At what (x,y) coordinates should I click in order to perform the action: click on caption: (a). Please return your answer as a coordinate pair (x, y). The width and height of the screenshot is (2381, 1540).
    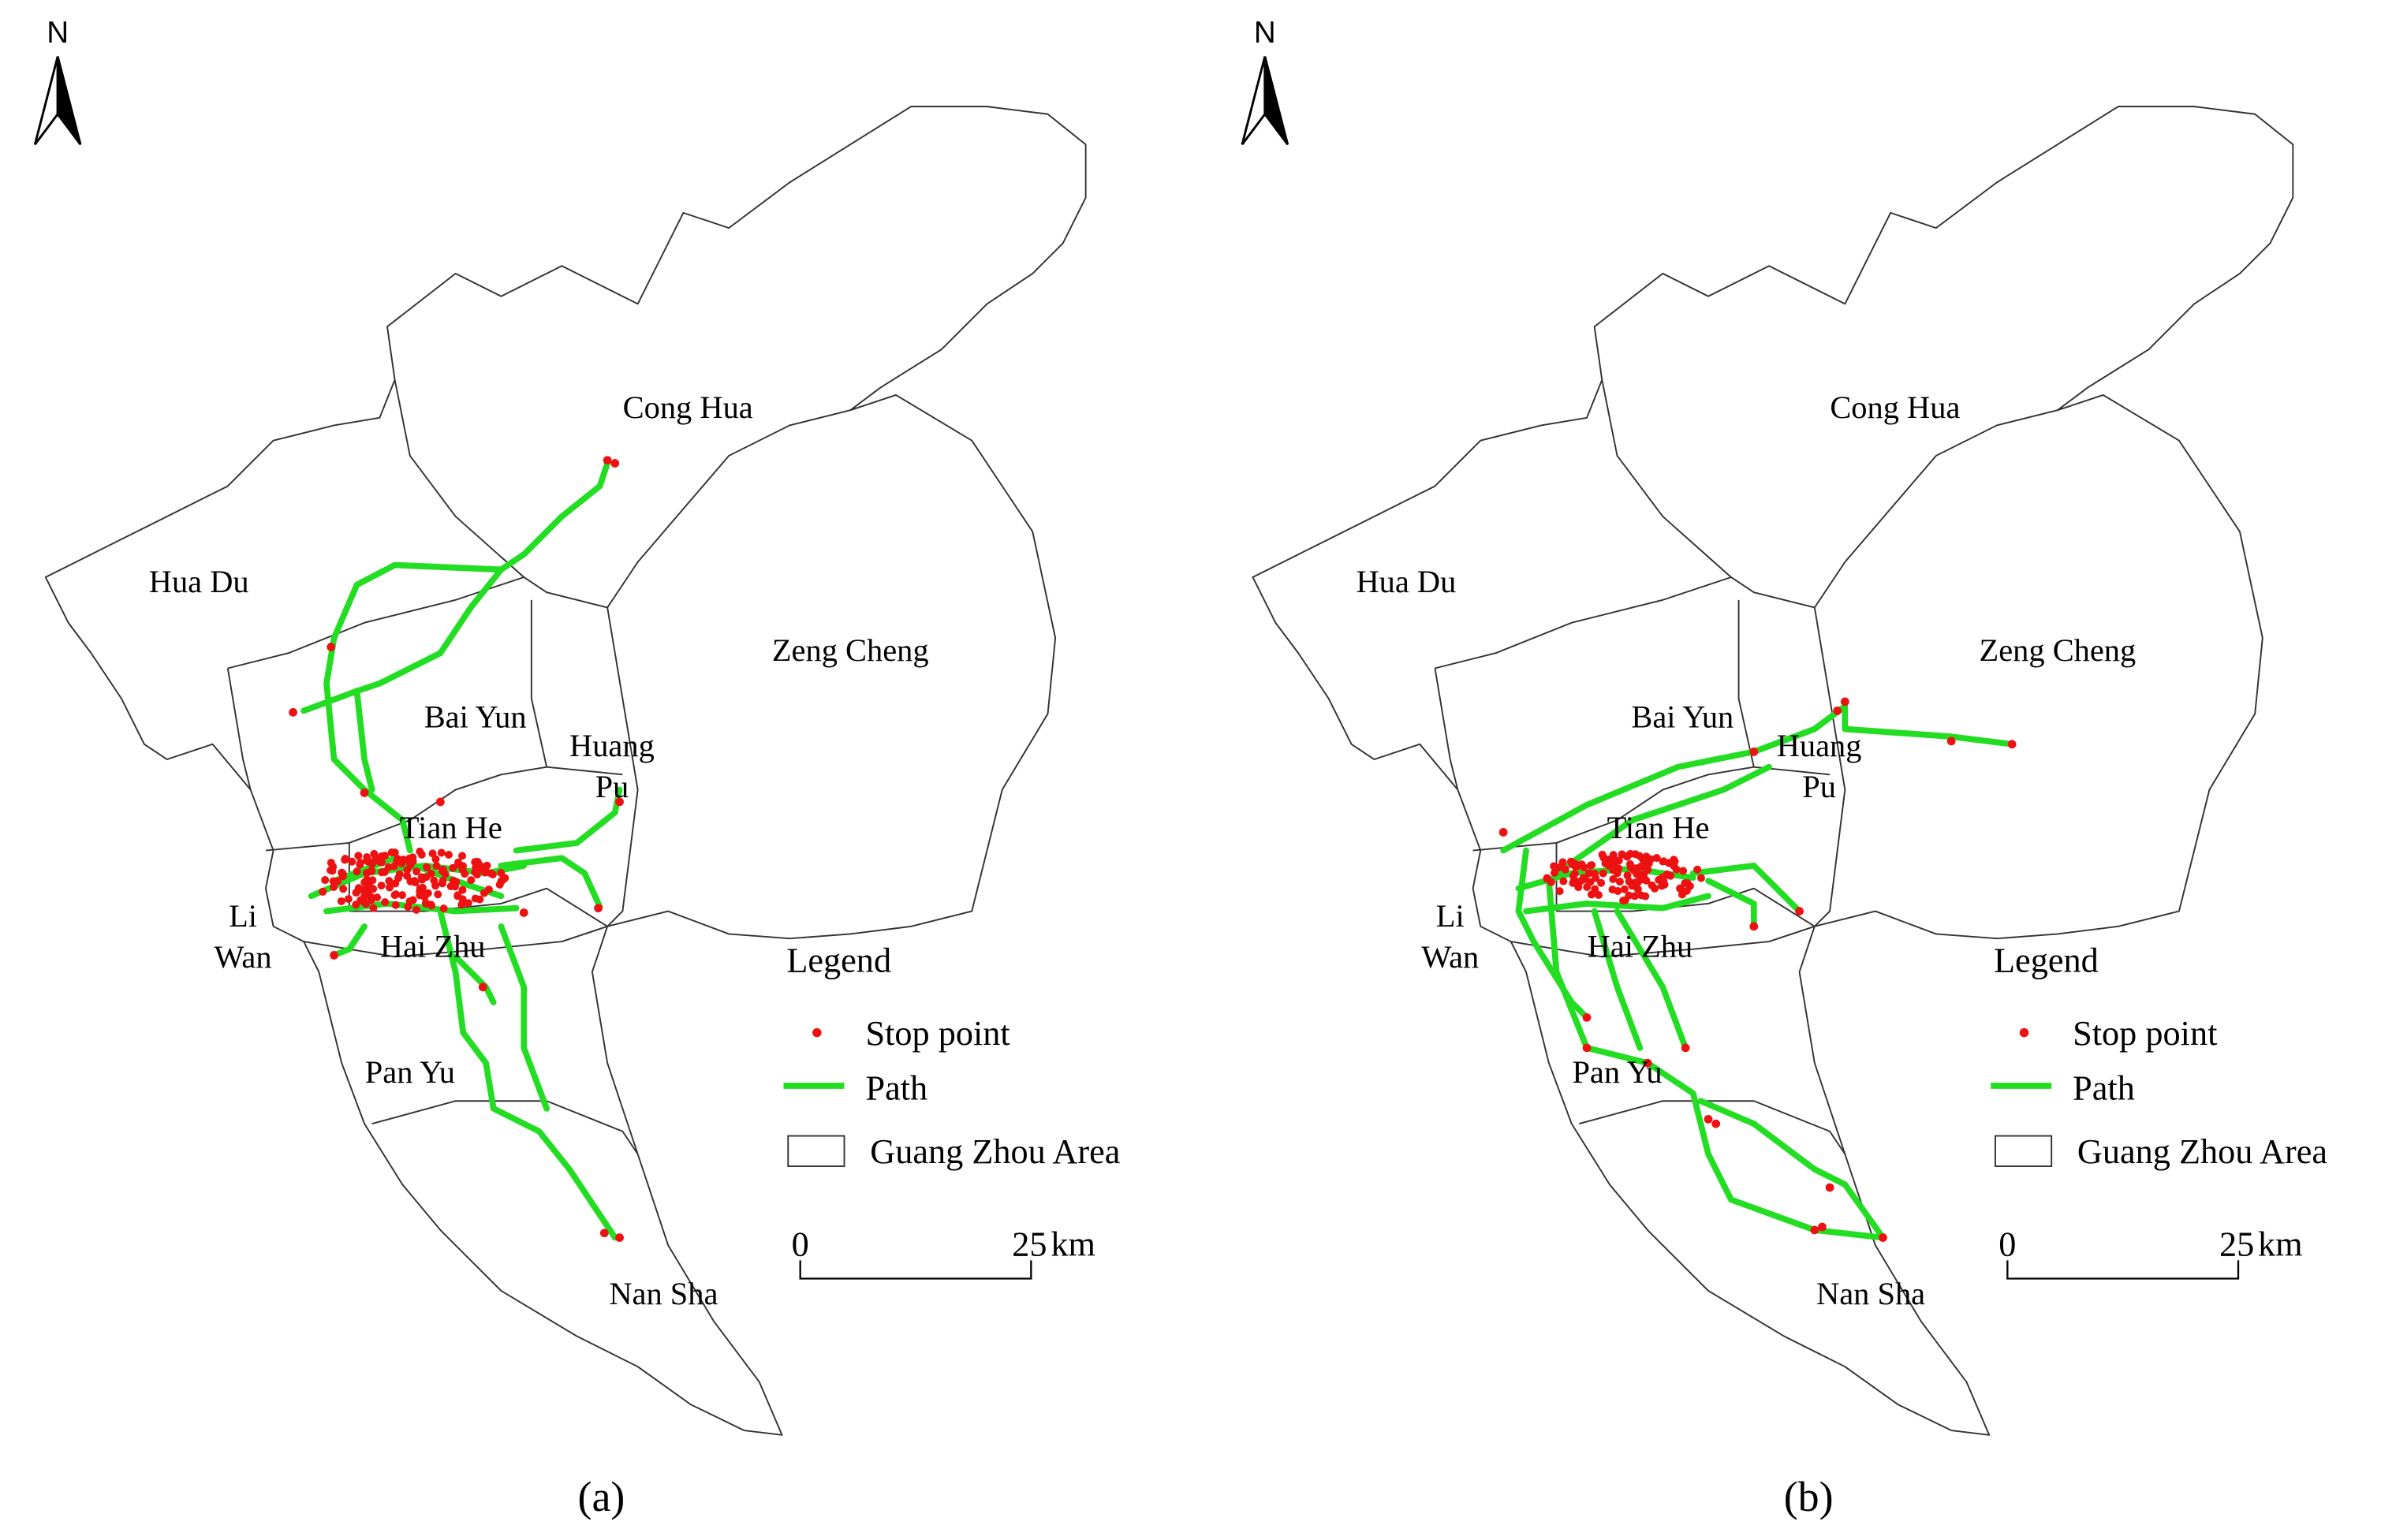
    Looking at the image, I should click on (601, 1496).